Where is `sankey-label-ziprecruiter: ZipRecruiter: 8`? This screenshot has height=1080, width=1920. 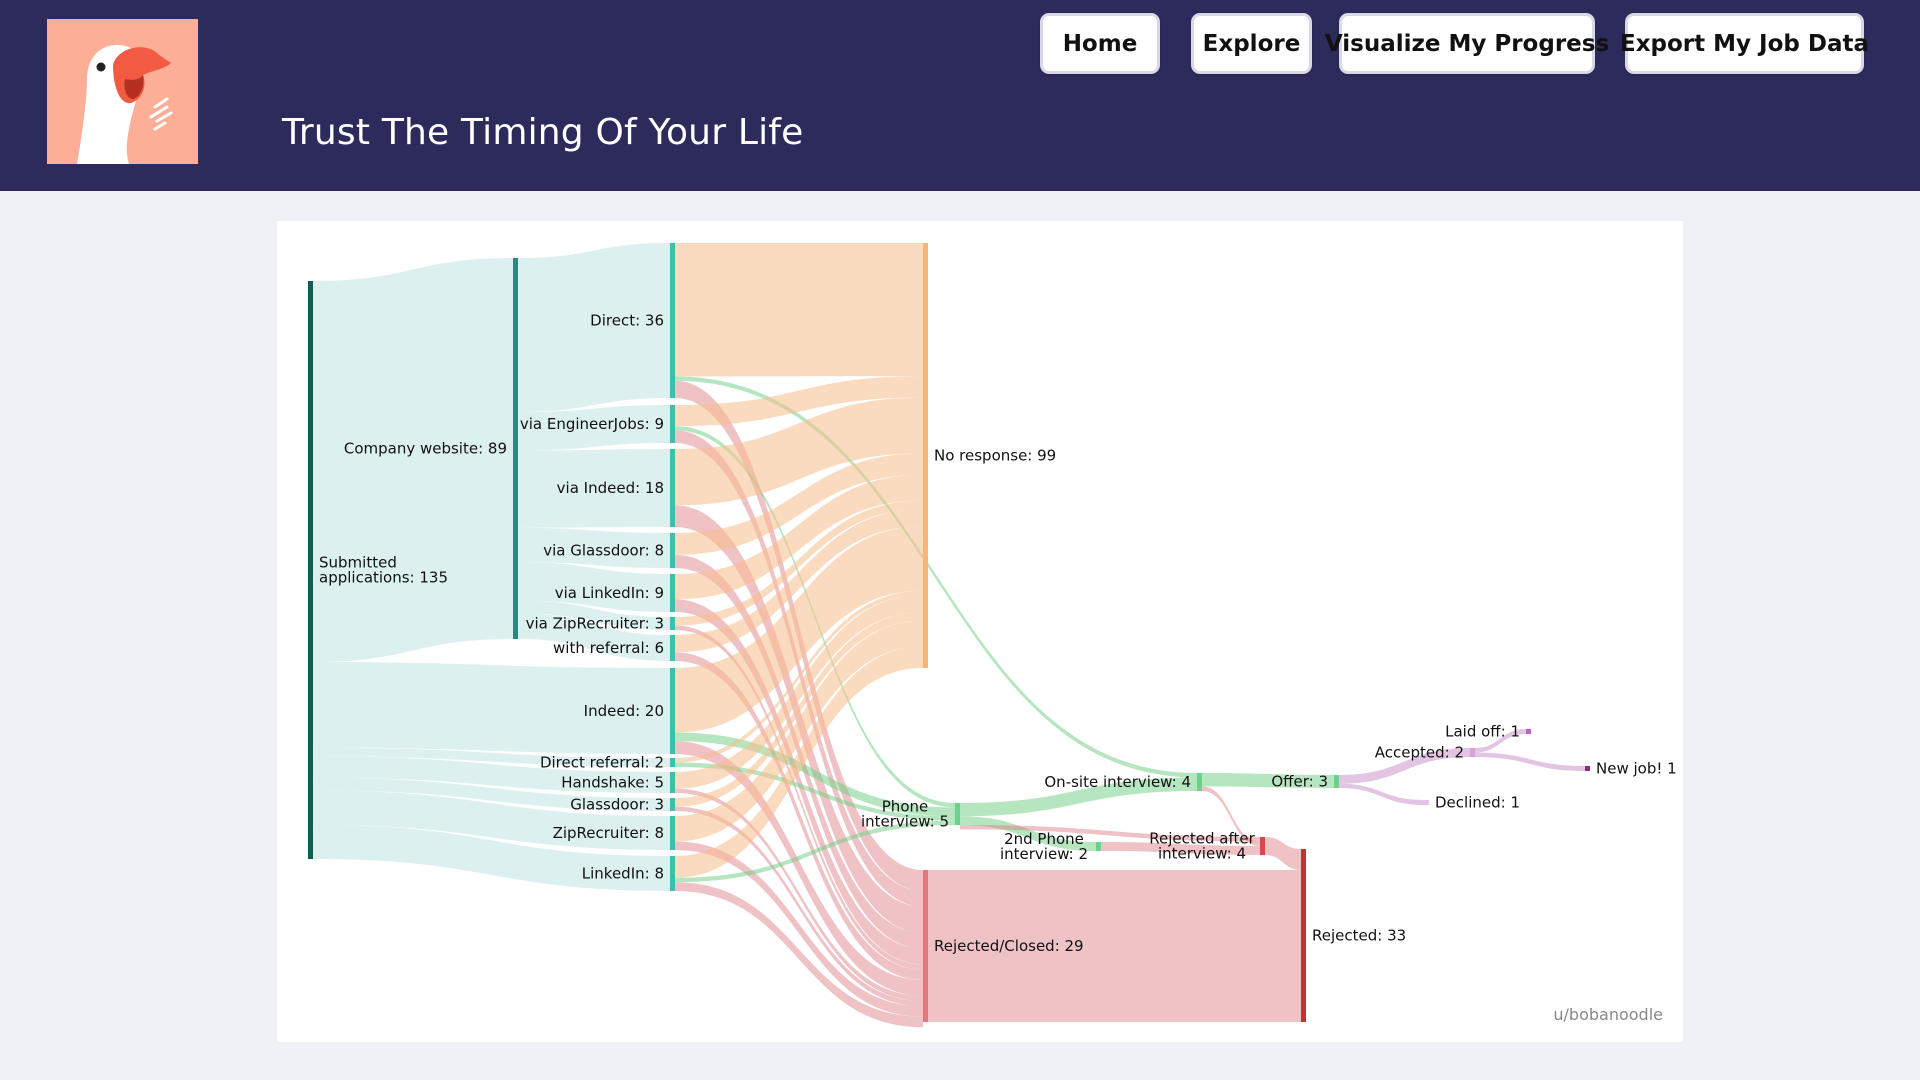 sankey-label-ziprecruiter: ZipRecruiter: 8 is located at coordinates (608, 833).